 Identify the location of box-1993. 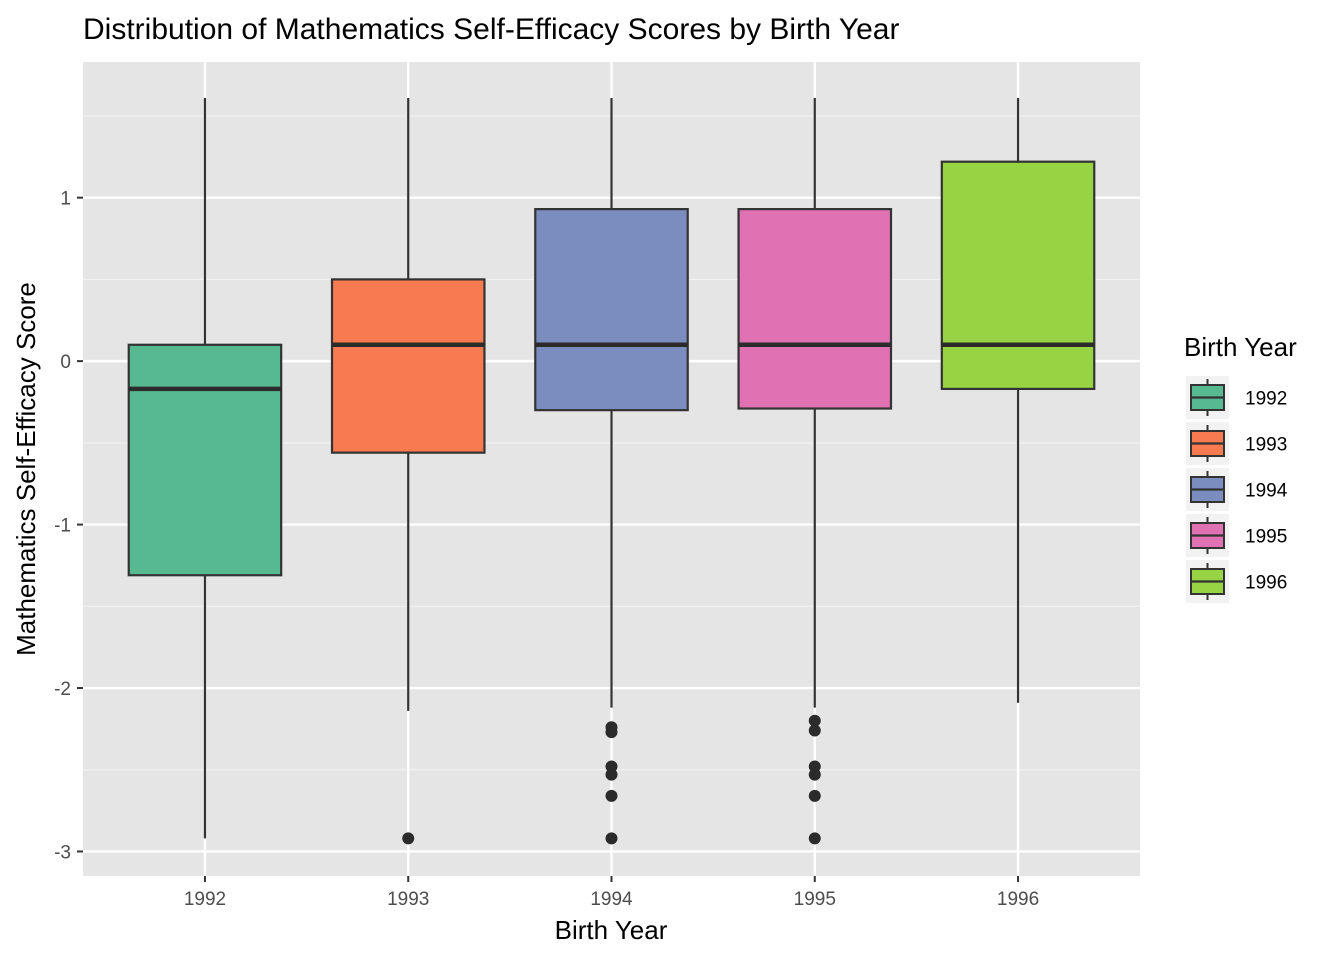
(408, 471).